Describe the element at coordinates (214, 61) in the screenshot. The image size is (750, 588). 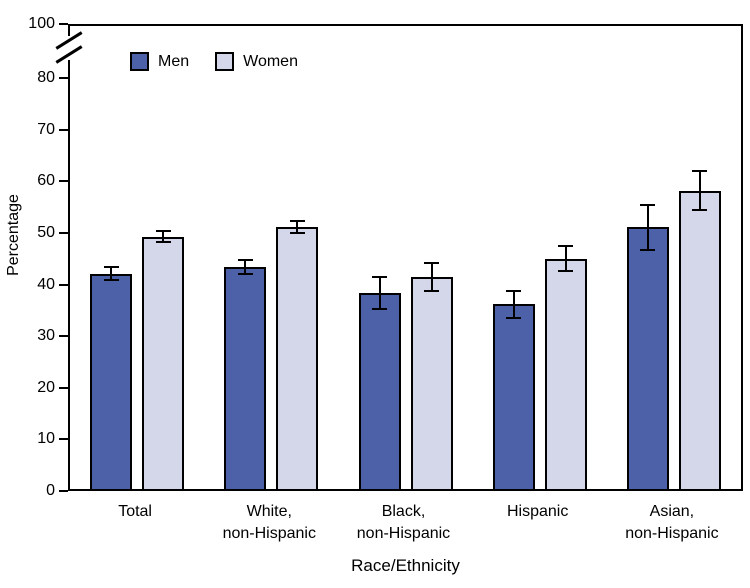
I see `legend: Men Women` at that location.